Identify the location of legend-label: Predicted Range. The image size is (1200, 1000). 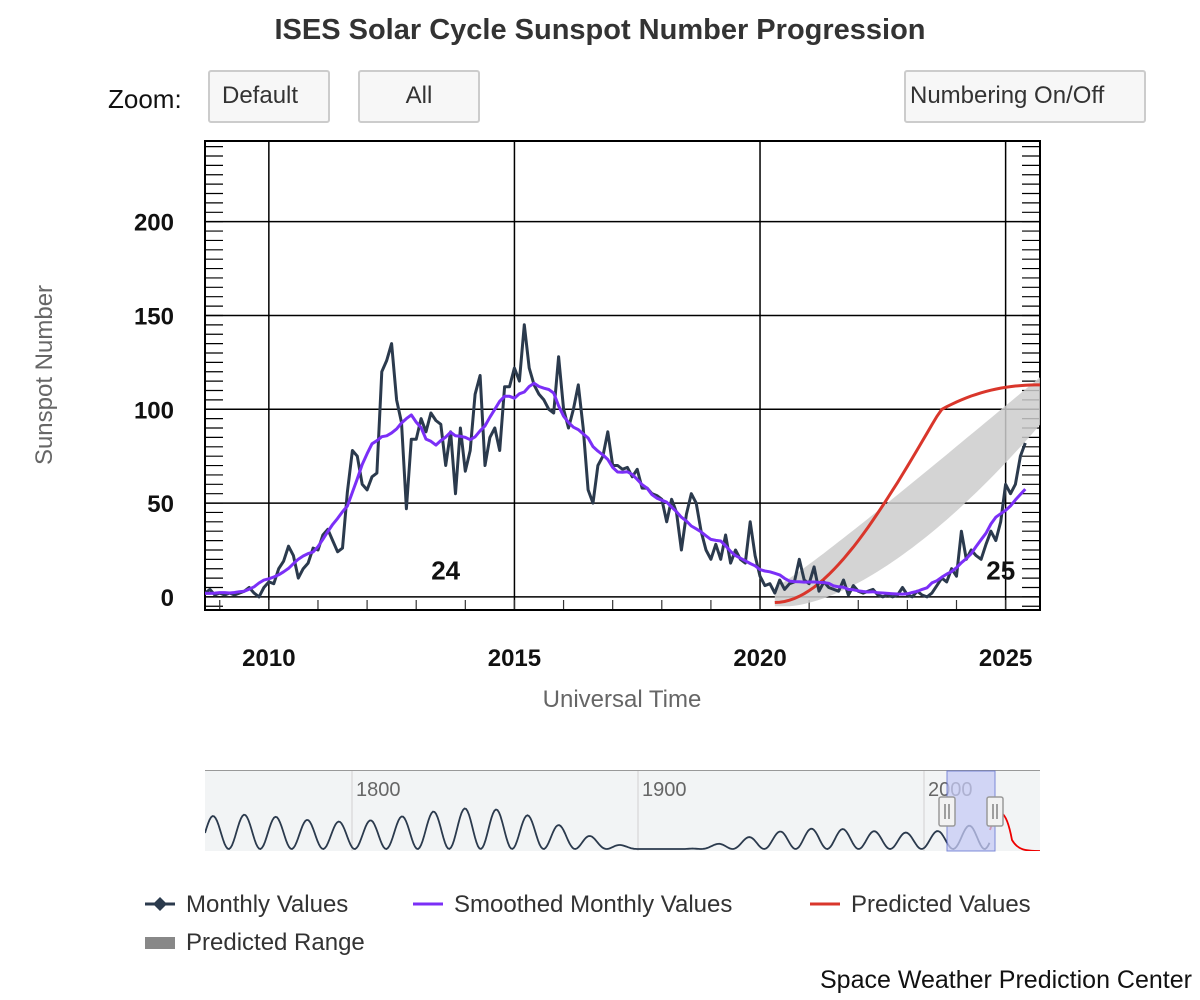
(275, 942).